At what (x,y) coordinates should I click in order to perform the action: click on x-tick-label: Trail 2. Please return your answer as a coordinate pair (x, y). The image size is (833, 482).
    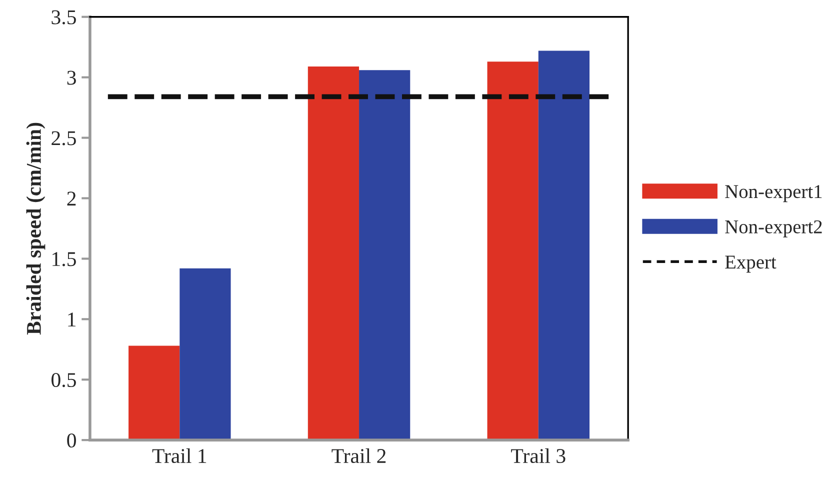
    Looking at the image, I should click on (359, 456).